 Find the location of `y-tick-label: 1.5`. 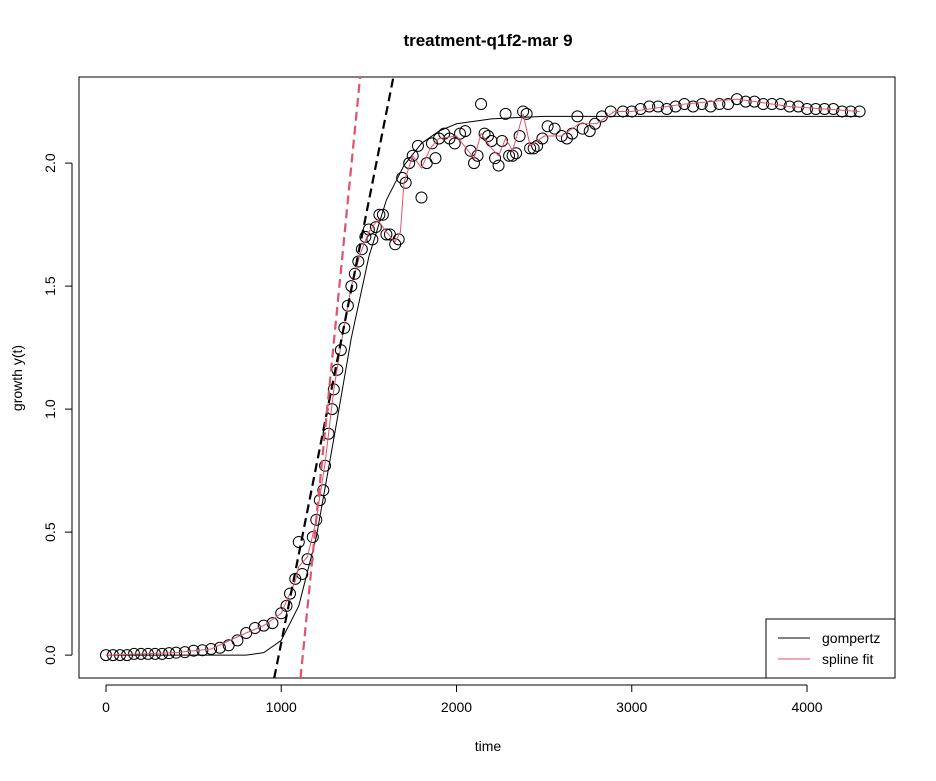

y-tick-label: 1.5 is located at coordinates (50, 286).